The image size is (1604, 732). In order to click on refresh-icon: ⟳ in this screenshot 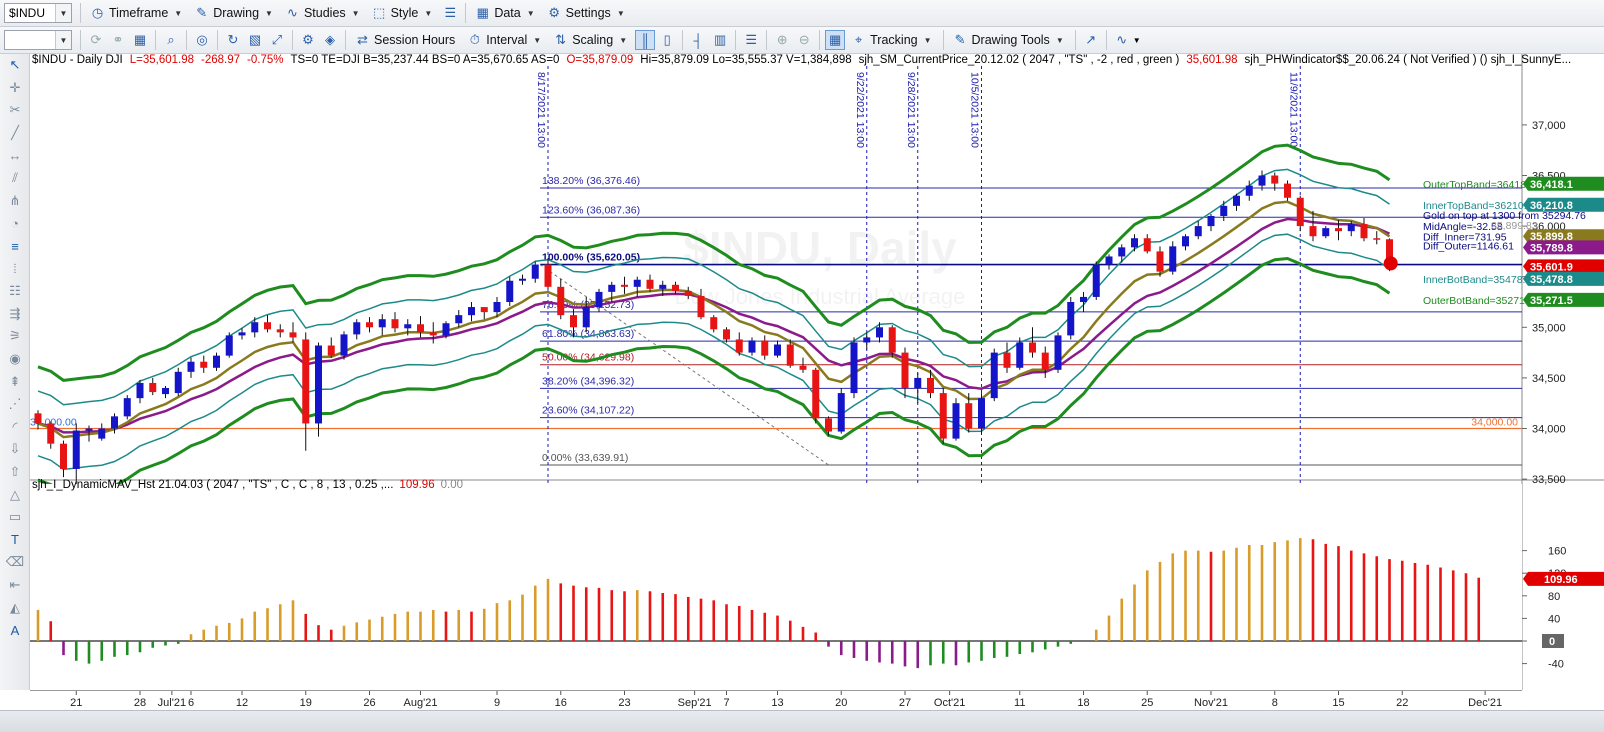, I will do `click(96, 39)`.